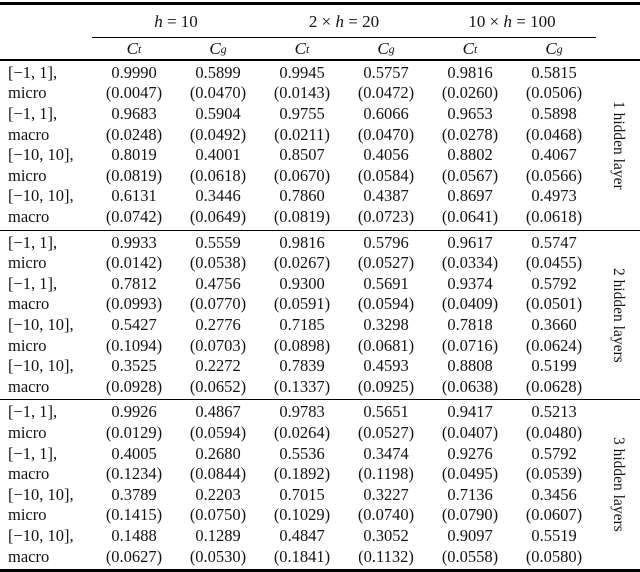  Describe the element at coordinates (302, 83) in the screenshot. I see `data-cell: 0.9945 (0.0143)` at that location.